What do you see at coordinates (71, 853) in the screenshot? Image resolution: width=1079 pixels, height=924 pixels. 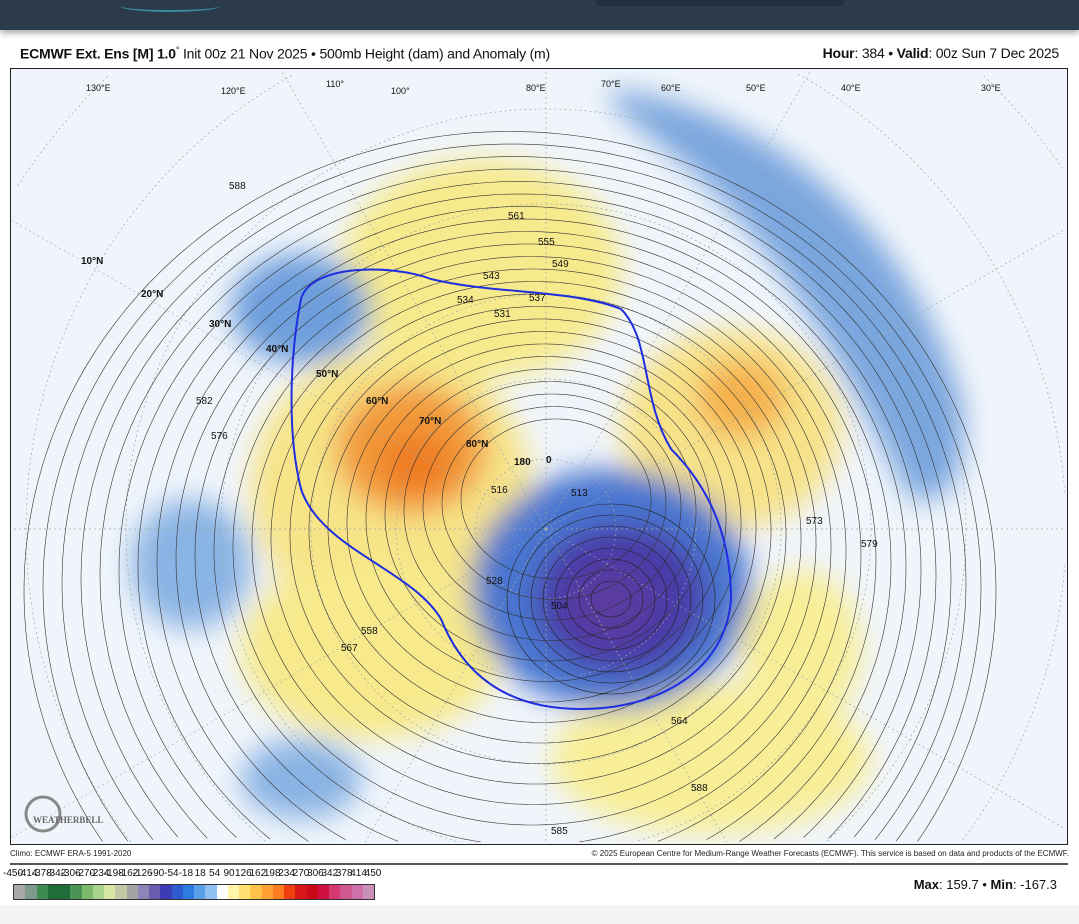 I see `climo-note: Climo: ECMWF ERA-5 1991-2020` at bounding box center [71, 853].